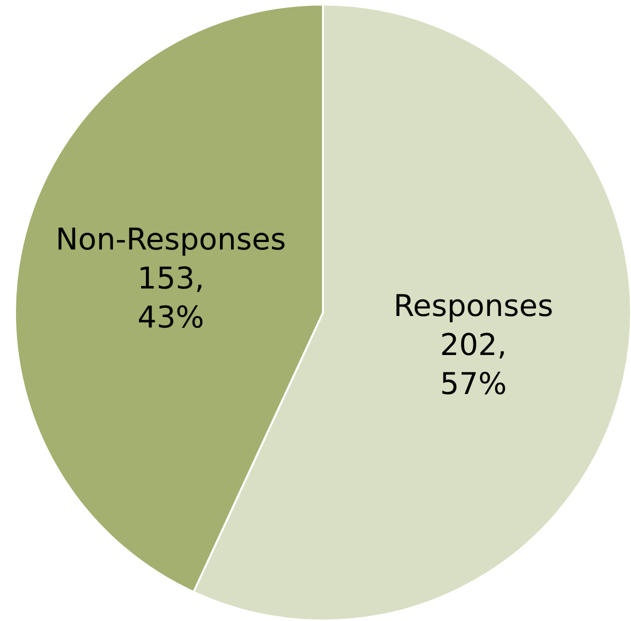  I want to click on data-label: 202, 57%, so click(473, 365).